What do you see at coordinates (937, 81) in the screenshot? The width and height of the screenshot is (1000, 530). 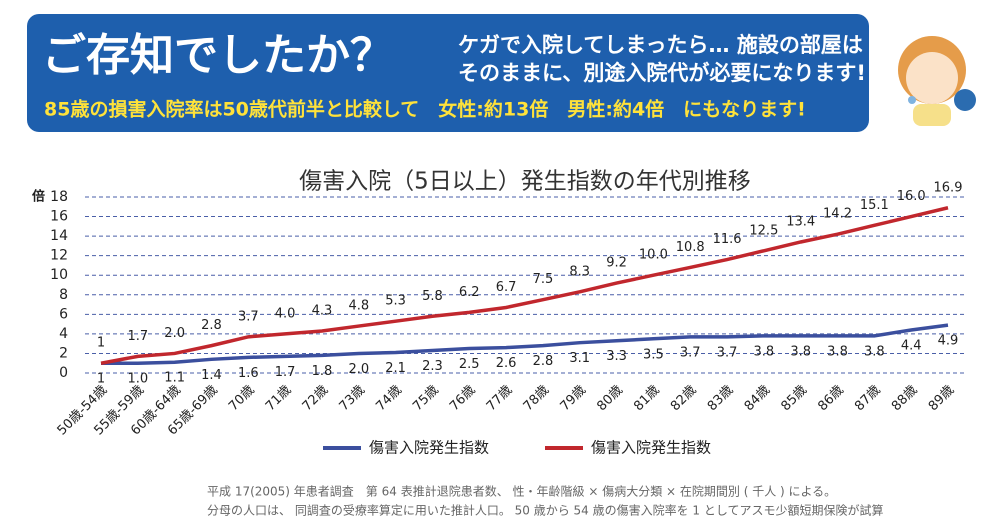 I see `illustration` at bounding box center [937, 81].